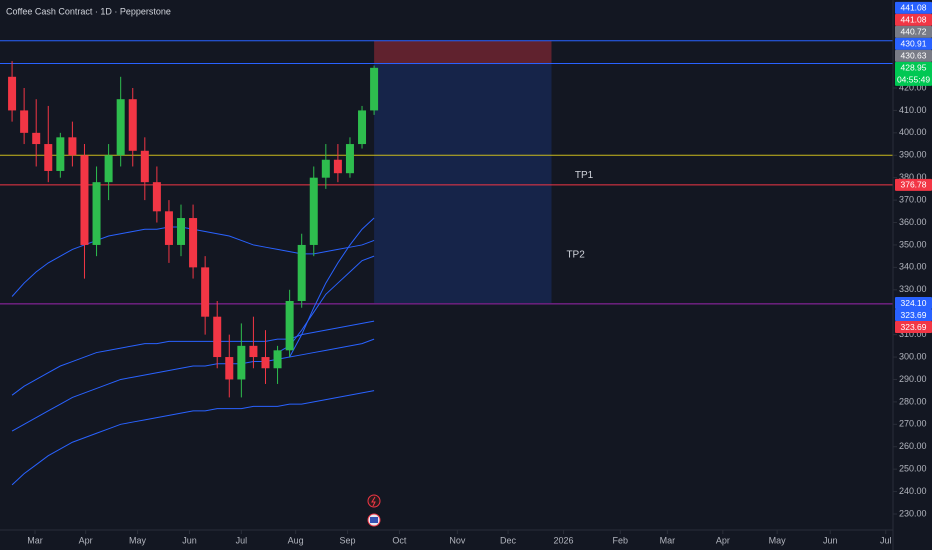  I want to click on y-tick-label: 270.00, so click(913, 424).